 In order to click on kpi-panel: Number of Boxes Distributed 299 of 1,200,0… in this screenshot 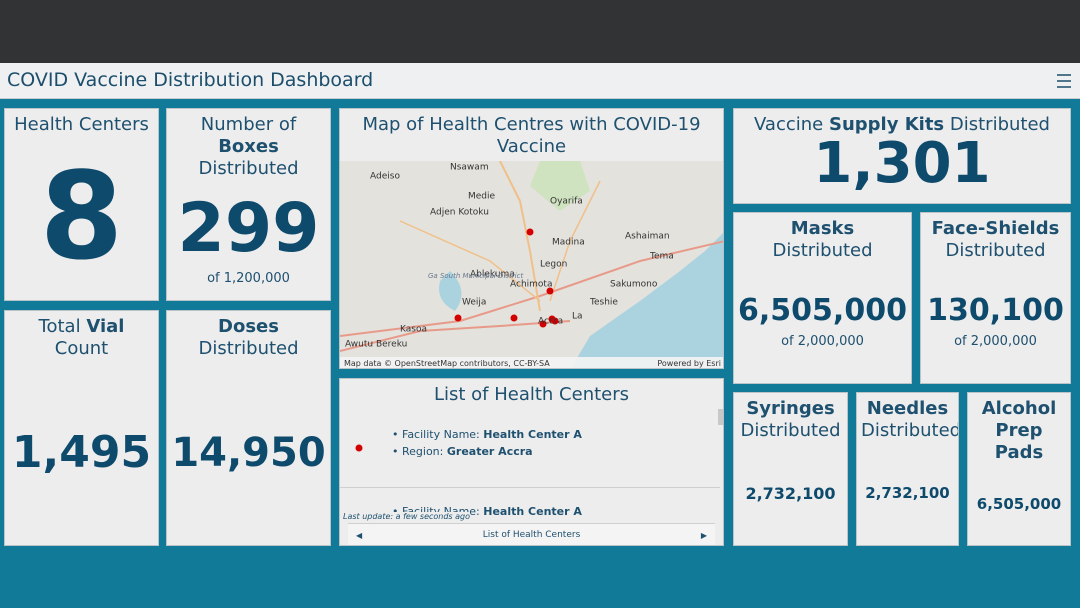, I will do `click(248, 204)`.